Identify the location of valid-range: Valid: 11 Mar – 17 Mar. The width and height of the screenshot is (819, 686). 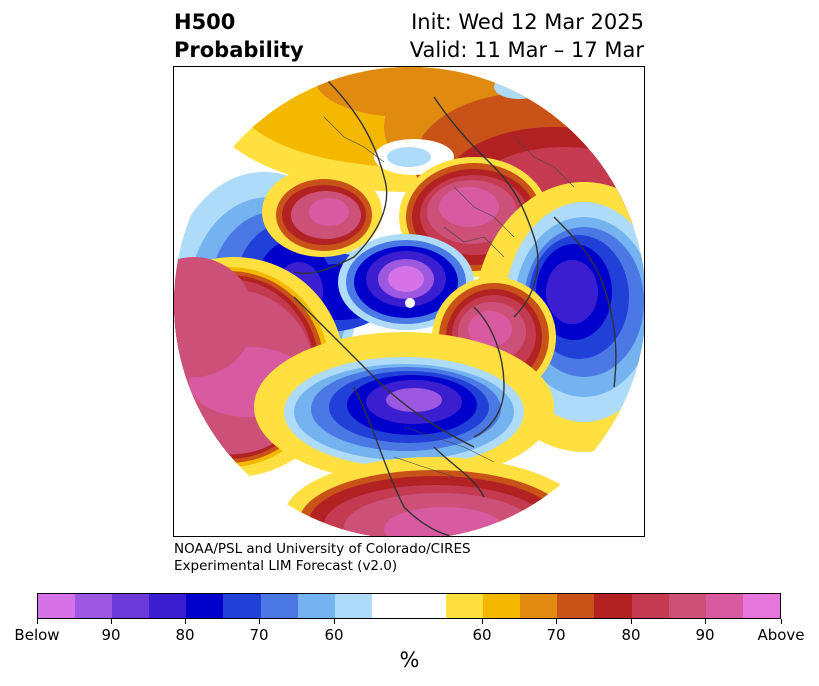
(526, 50).